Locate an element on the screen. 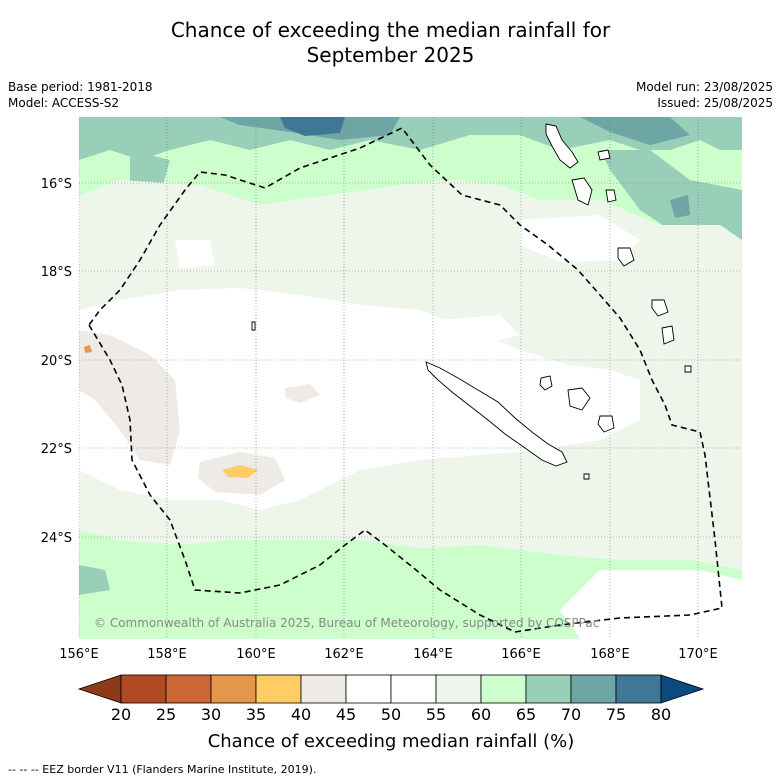 Image resolution: width=781 pixels, height=781 pixels. colorbar-tick-55: 55 is located at coordinates (436, 714).